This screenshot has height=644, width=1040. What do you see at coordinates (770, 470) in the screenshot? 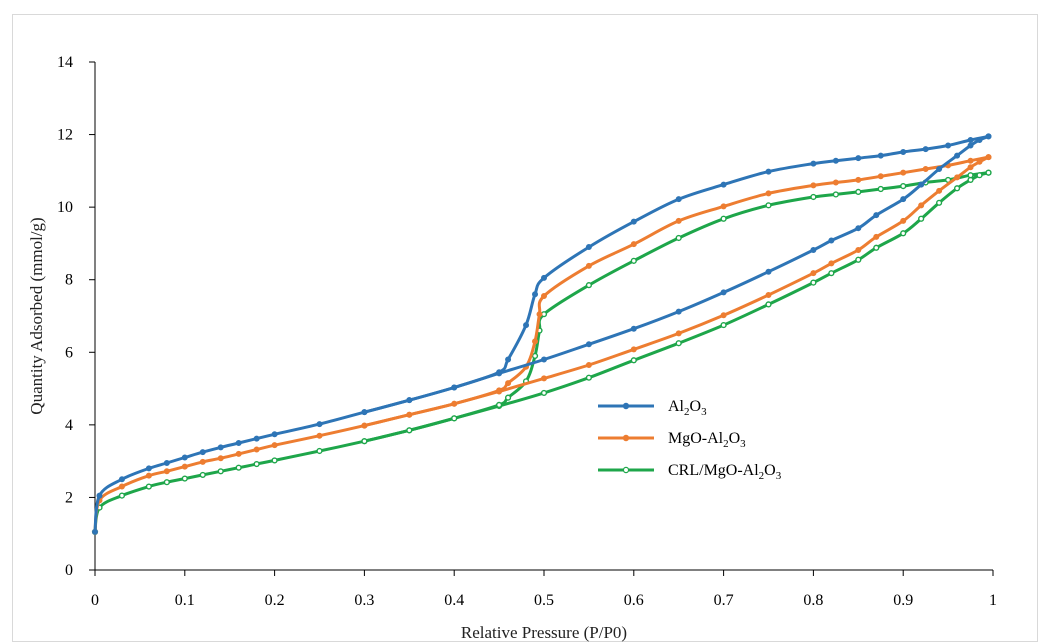
I see `legend-text-part: O` at bounding box center [770, 470].